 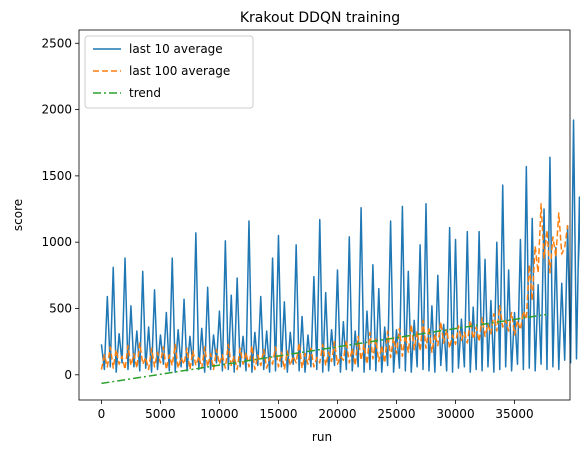 What do you see at coordinates (179, 71) in the screenshot?
I see `legend-label-1: last 100 average` at bounding box center [179, 71].